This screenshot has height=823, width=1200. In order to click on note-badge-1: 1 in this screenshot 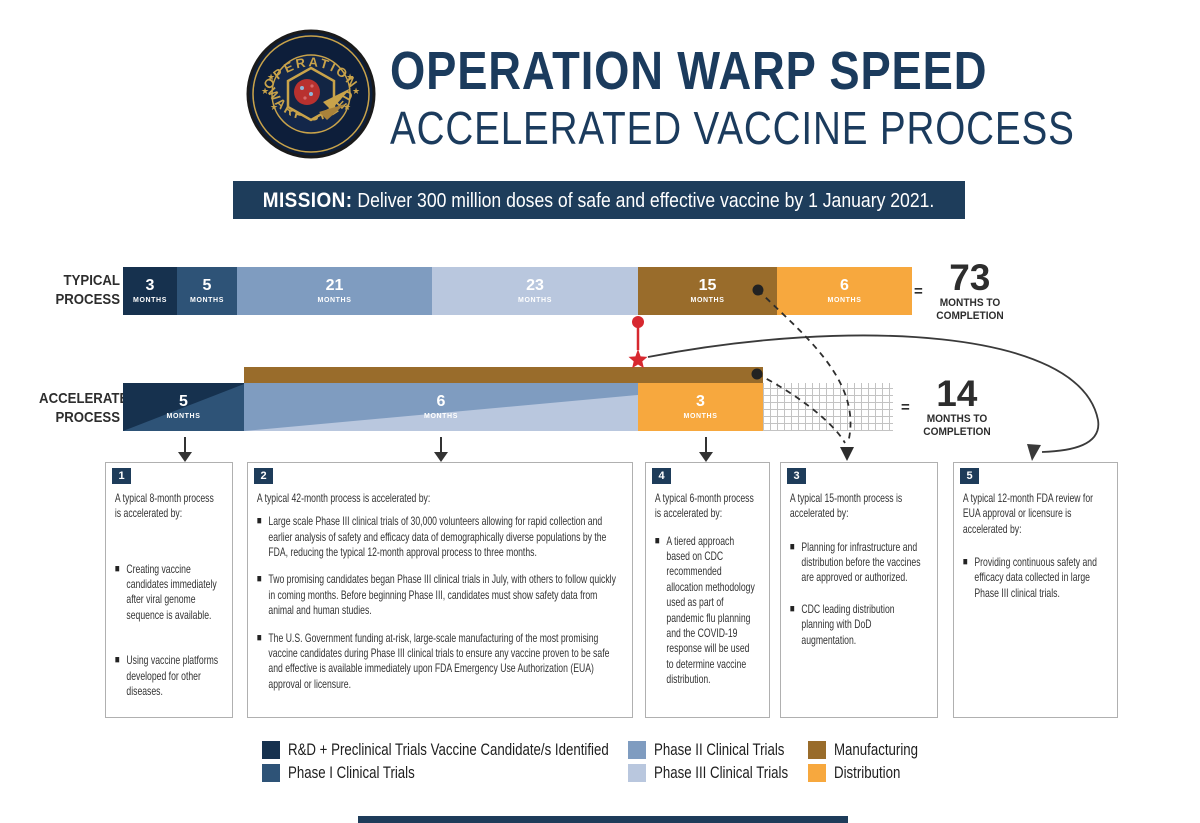, I will do `click(121, 476)`.